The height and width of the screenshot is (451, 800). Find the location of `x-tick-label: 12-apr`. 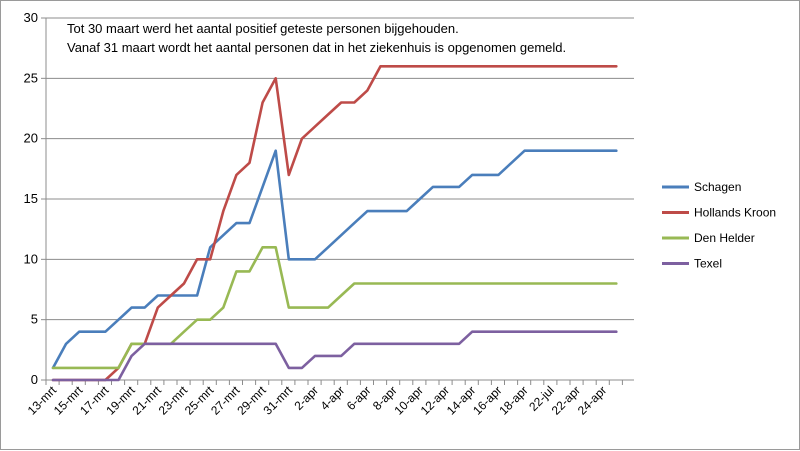

x-tick-label: 12-apr is located at coordinates (435, 400).